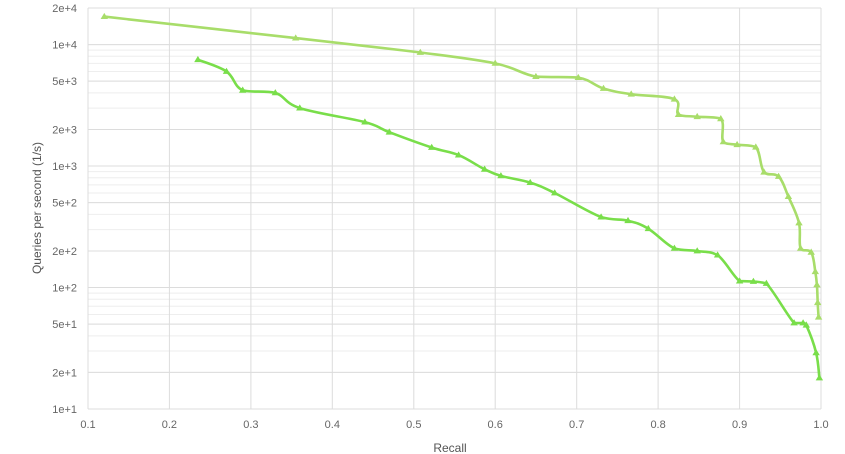 This screenshot has height=454, width=845. I want to click on x-tick-label: 0.1, so click(87, 425).